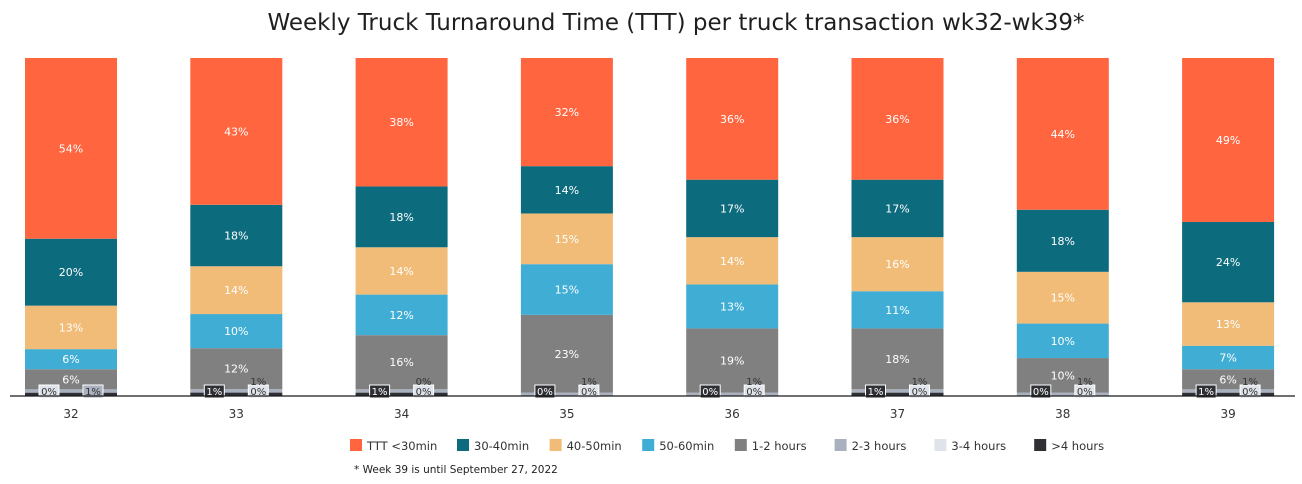  What do you see at coordinates (401, 315) in the screenshot?
I see `bar-segment-wk34-50-60min` at bounding box center [401, 315].